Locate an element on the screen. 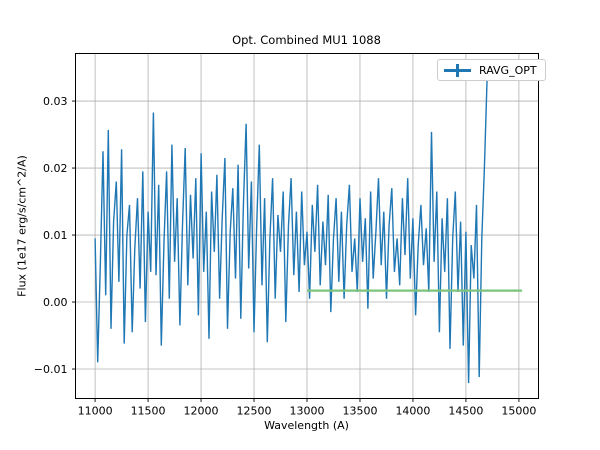 This screenshot has width=600, height=450. y-tick-label: 0.01 is located at coordinates (55, 235).